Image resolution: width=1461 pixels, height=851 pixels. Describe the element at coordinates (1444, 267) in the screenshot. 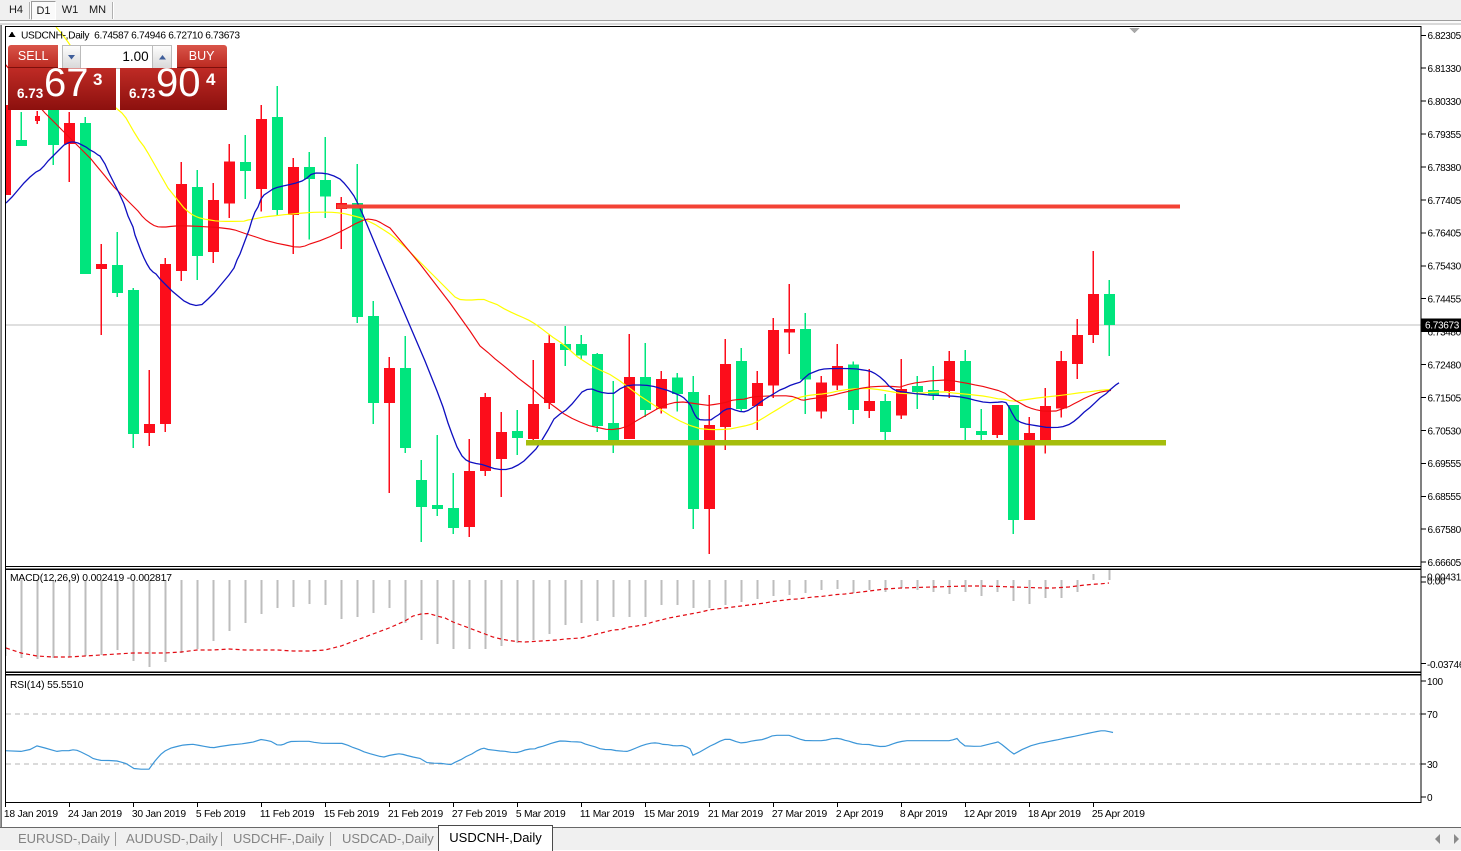

I see `svg-text: 6.75430` at that location.